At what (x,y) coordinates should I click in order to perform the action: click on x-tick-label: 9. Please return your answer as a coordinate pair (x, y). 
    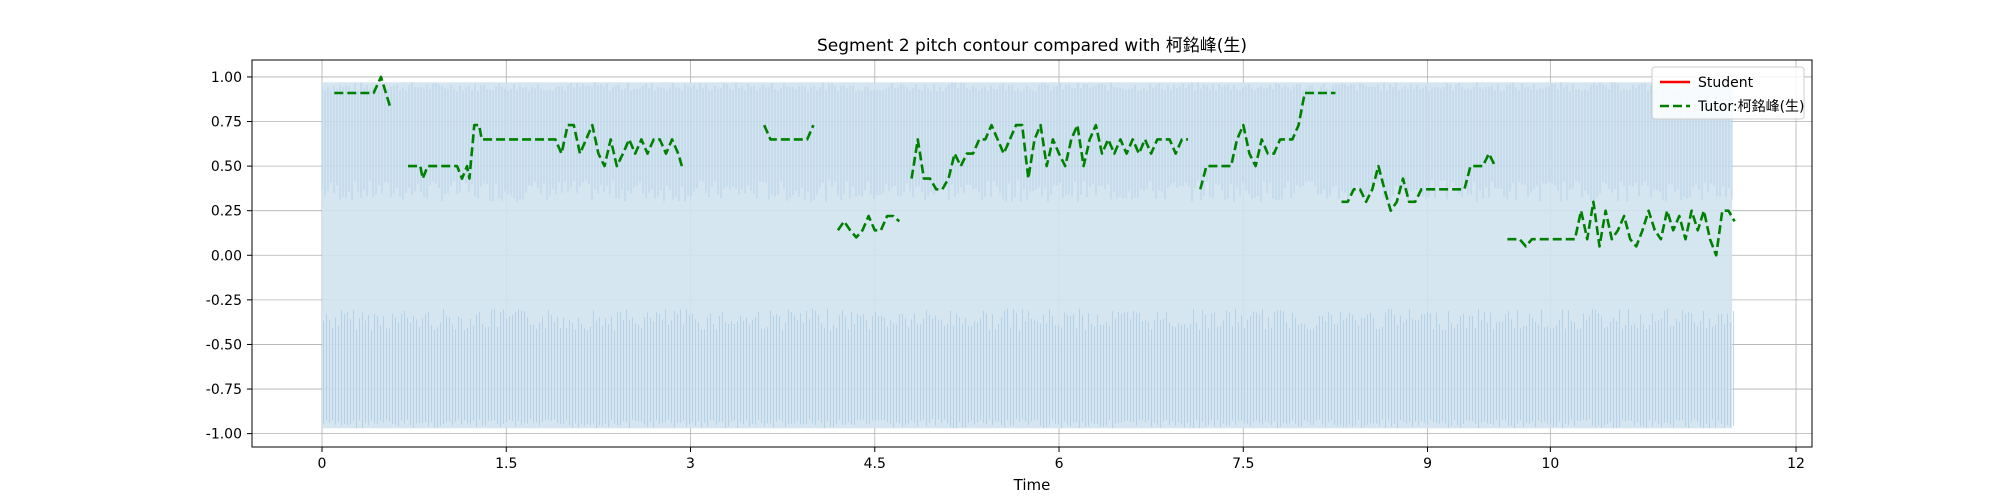
    Looking at the image, I should click on (1427, 464).